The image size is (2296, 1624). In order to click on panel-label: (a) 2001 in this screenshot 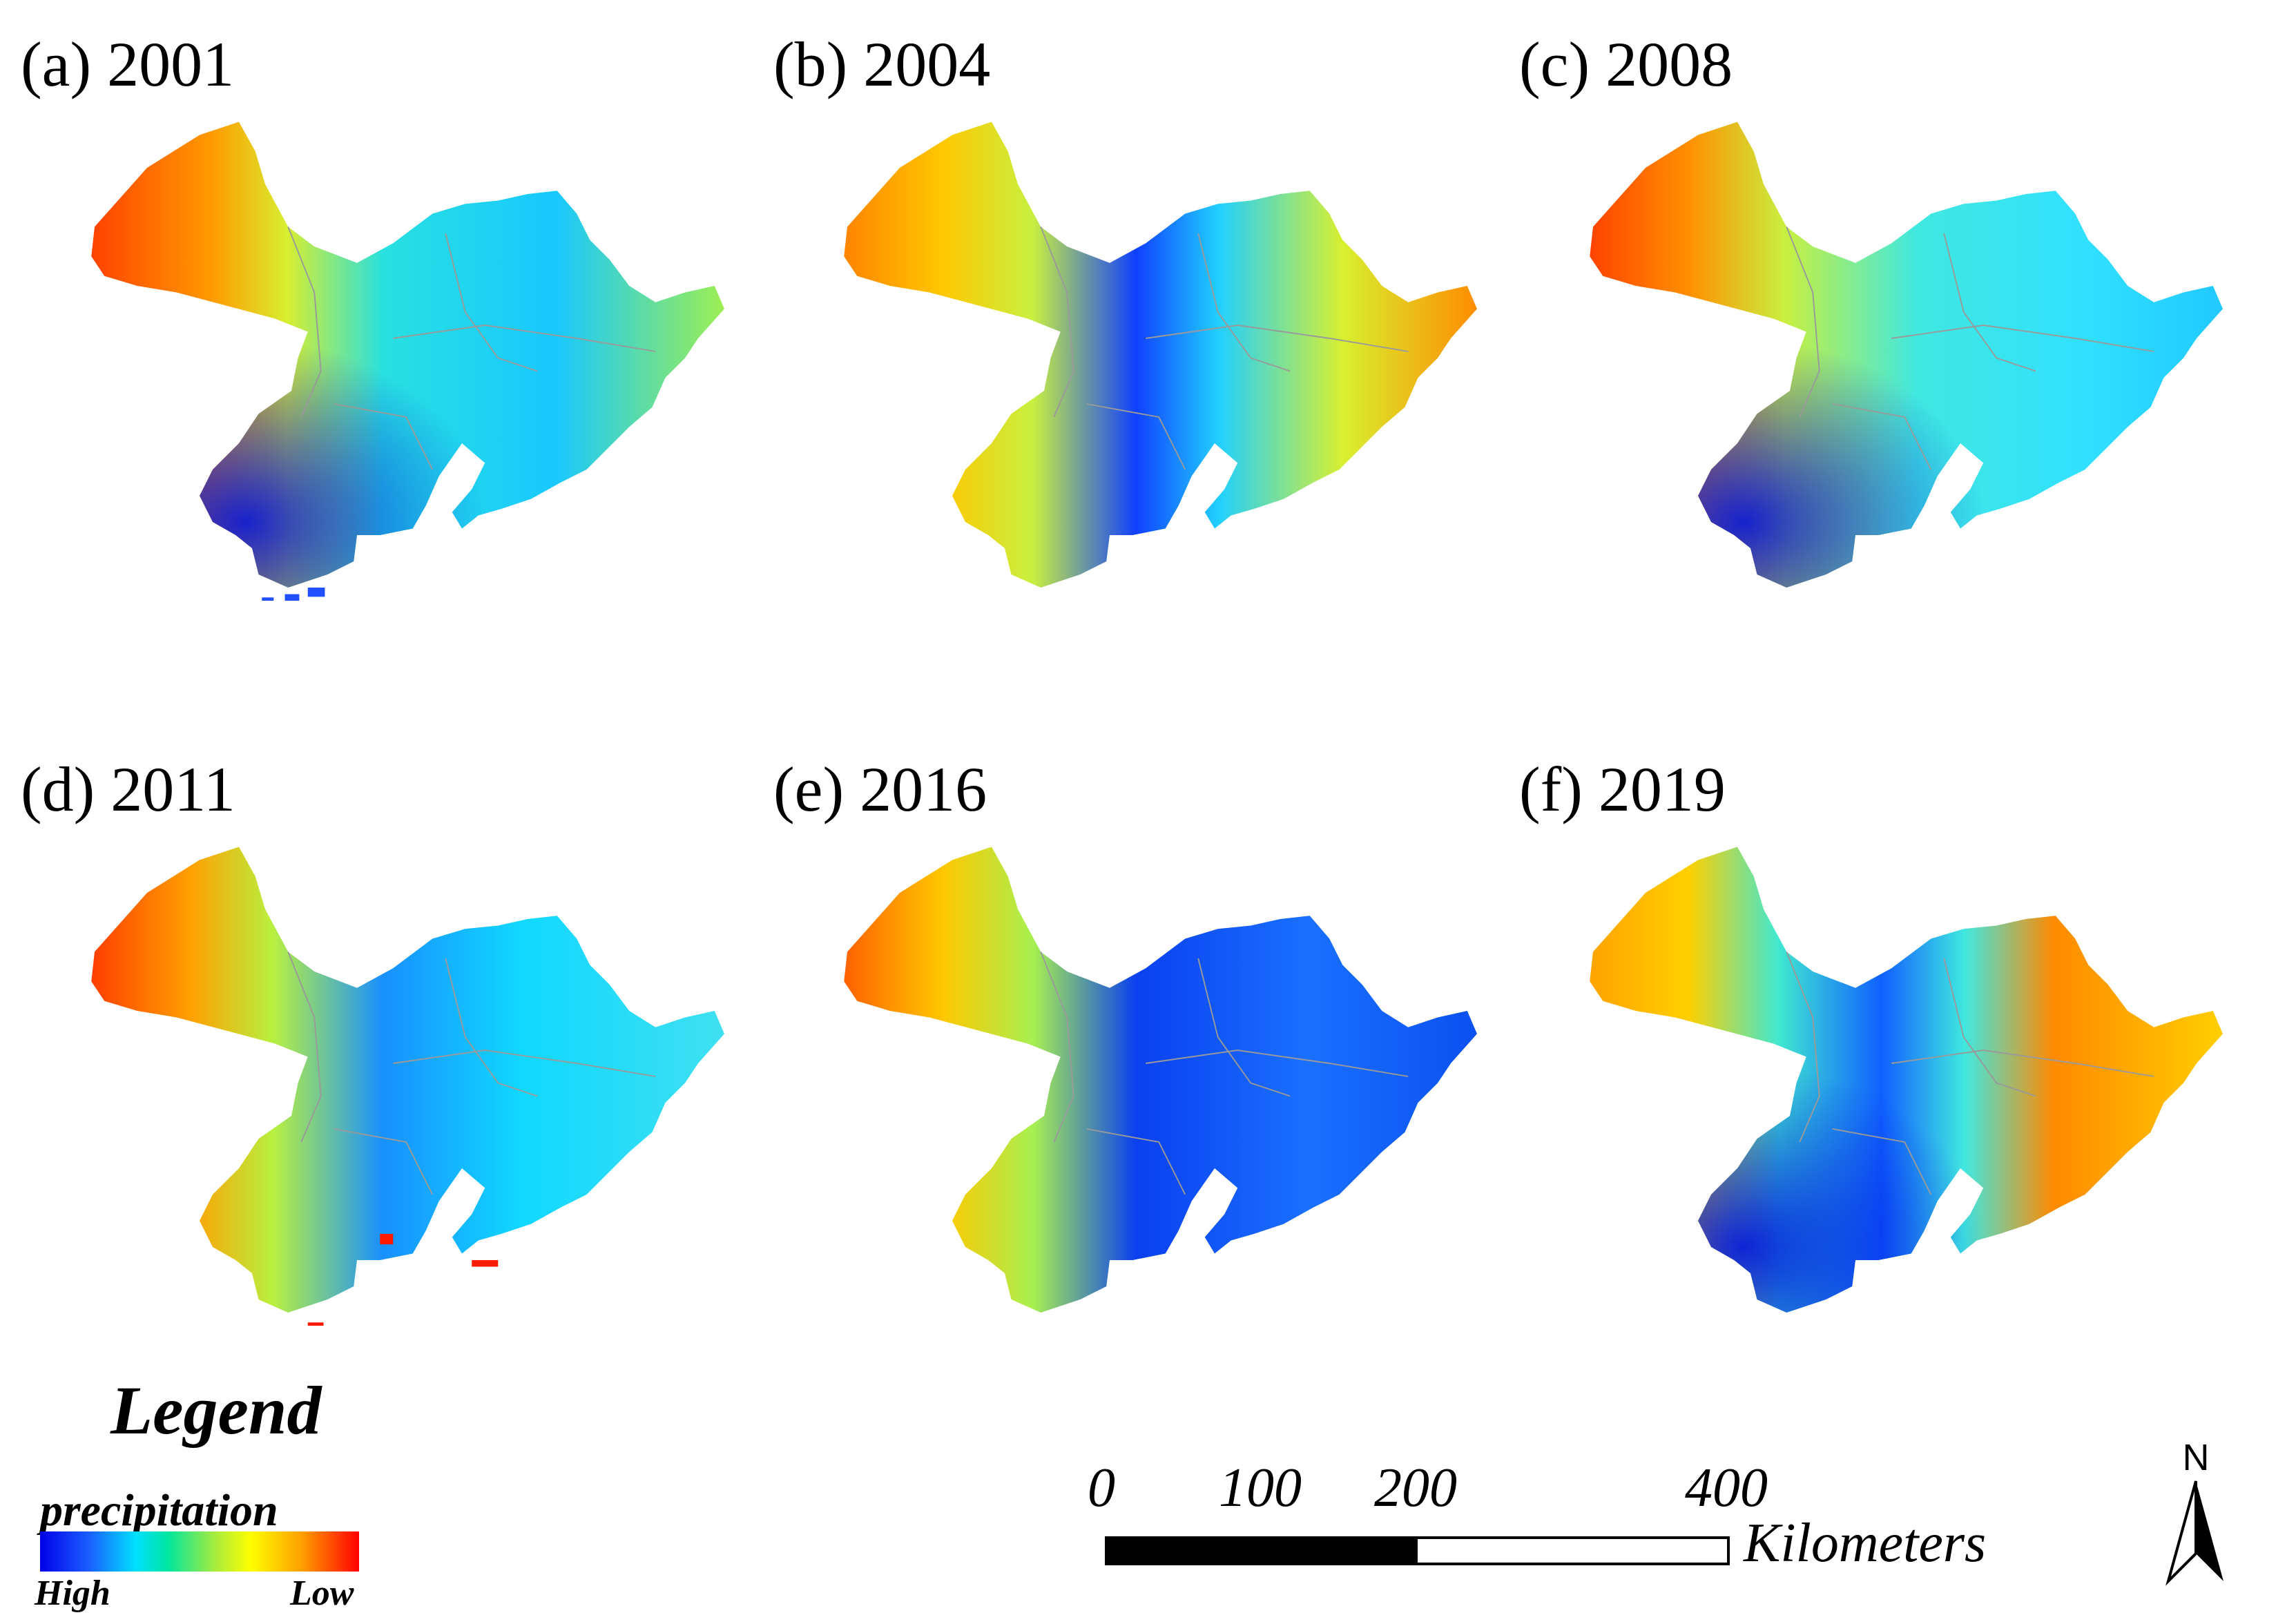, I will do `click(128, 64)`.